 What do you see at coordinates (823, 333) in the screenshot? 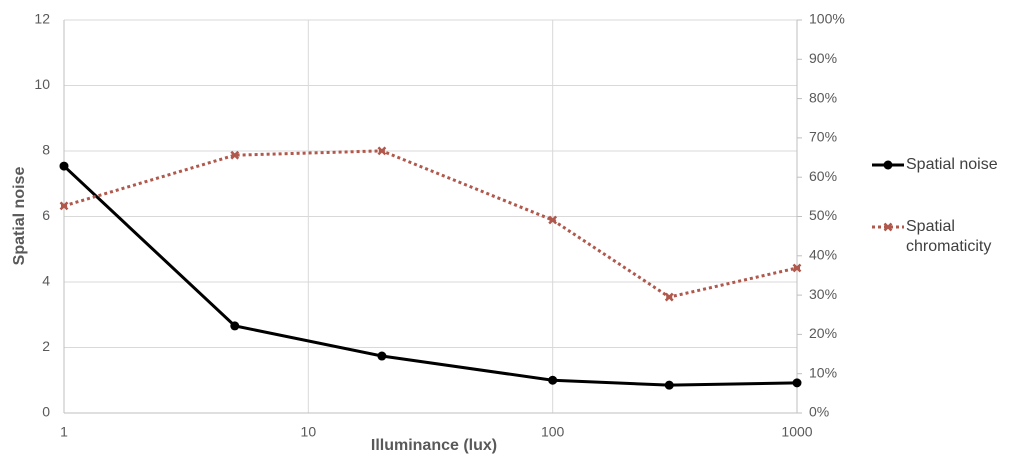
I see `y2-tick-label: 20%` at bounding box center [823, 333].